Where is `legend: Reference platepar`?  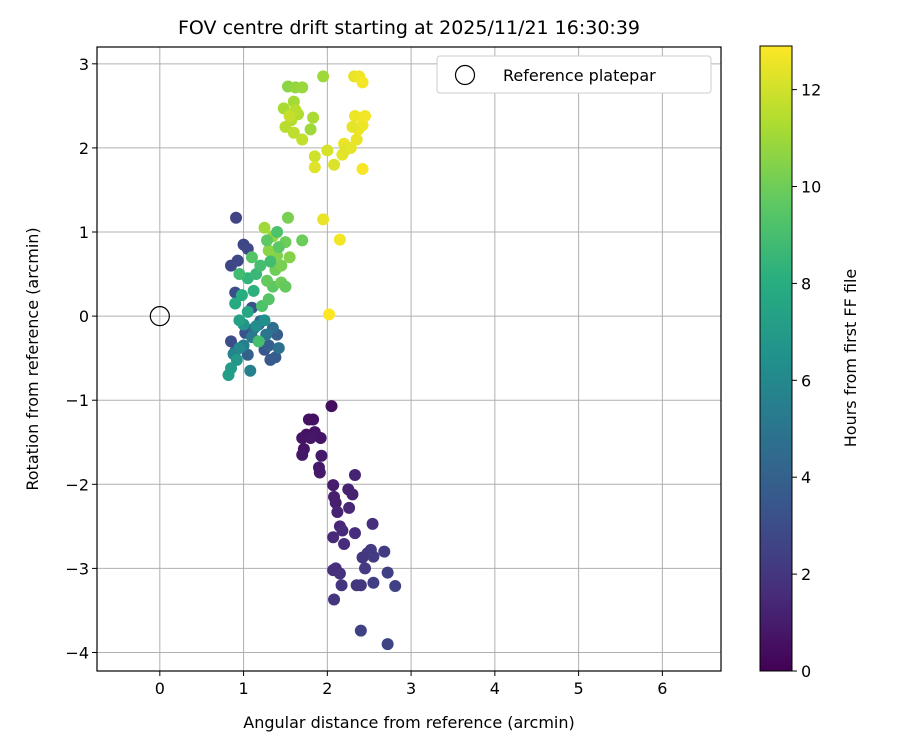
legend: Reference platepar is located at coordinates (574, 74).